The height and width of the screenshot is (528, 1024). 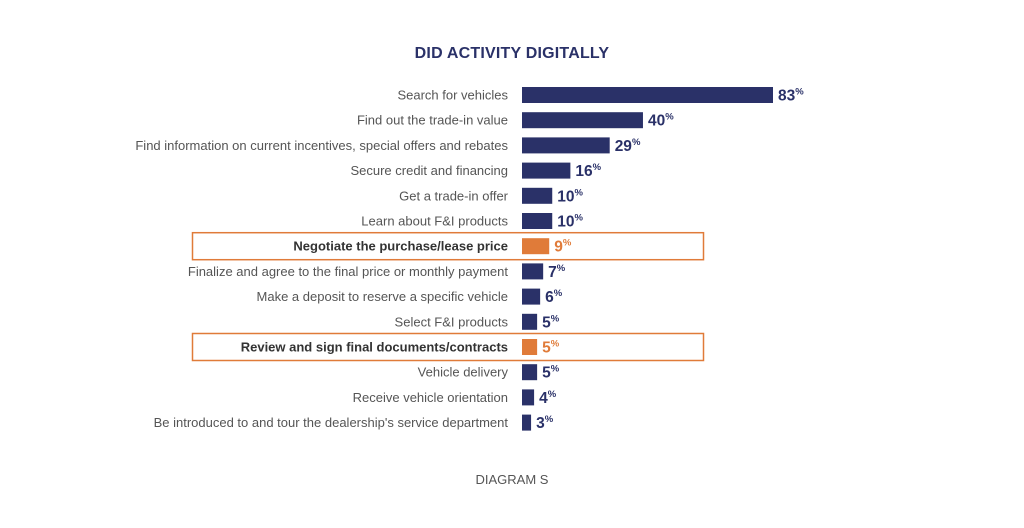 I want to click on category-label: Find out the trade-in value, so click(x=432, y=120).